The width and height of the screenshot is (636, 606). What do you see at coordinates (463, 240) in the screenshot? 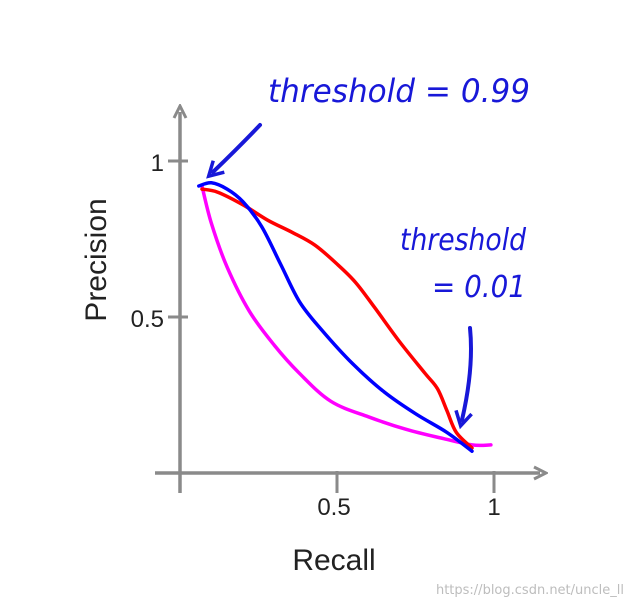
I see `annotation-threshold-001-line1: threshold` at bounding box center [463, 240].